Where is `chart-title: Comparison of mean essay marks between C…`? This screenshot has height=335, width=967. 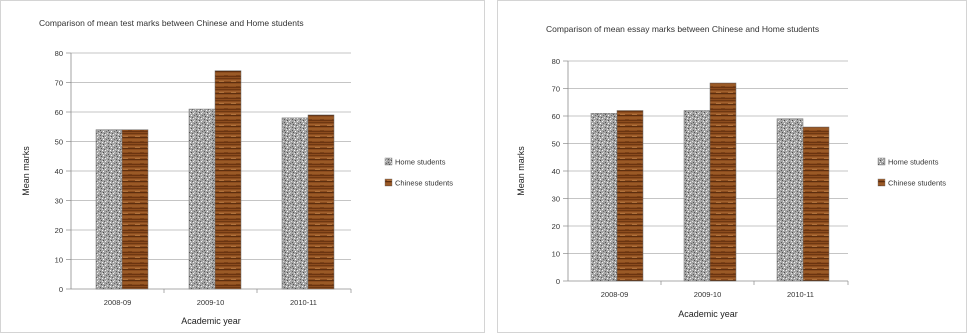
chart-title: Comparison of mean essay marks between C… is located at coordinates (682, 29).